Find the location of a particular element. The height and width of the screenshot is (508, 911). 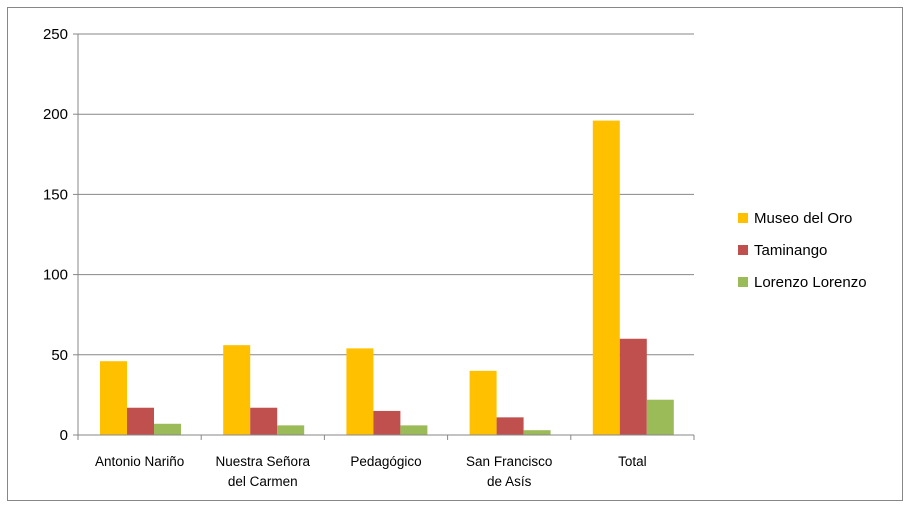

y-tick-label: 100 is located at coordinates (55, 275).